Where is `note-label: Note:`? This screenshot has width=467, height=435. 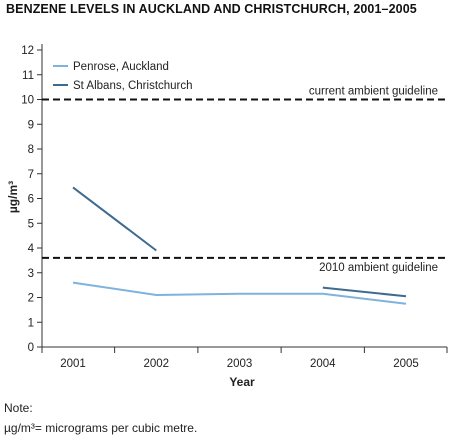 note-label: Note: is located at coordinates (18, 408).